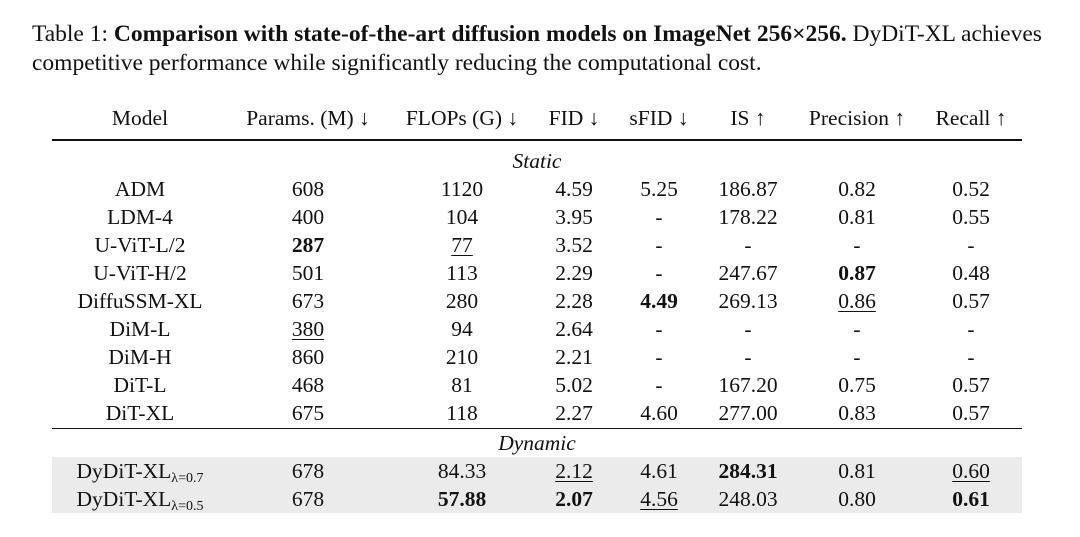  I want to click on top-rule, so click(537, 140).